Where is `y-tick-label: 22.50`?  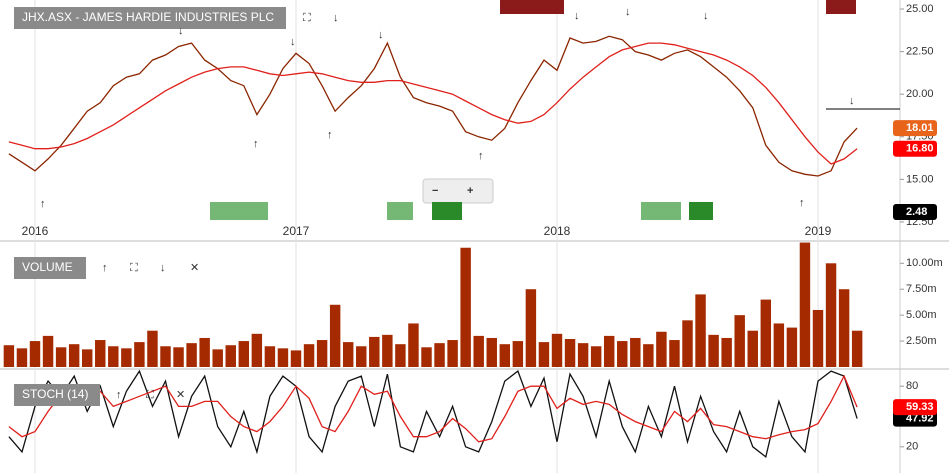 y-tick-label: 22.50 is located at coordinates (920, 52).